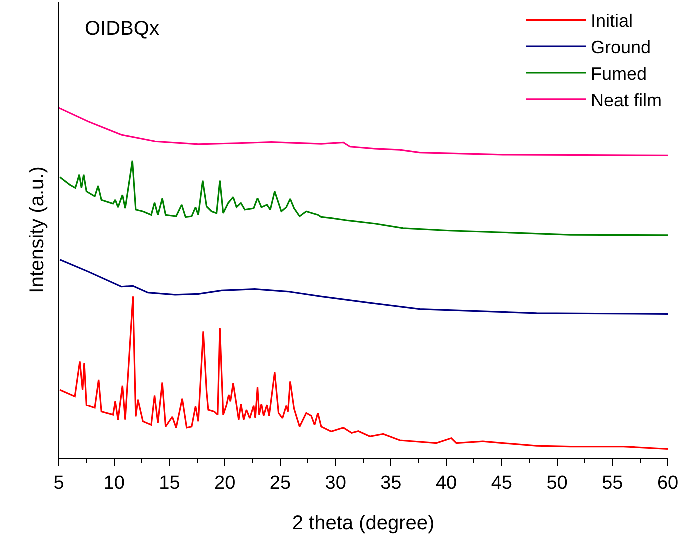 Image resolution: width=683 pixels, height=540 pixels. I want to click on x-tick-label: 25, so click(281, 483).